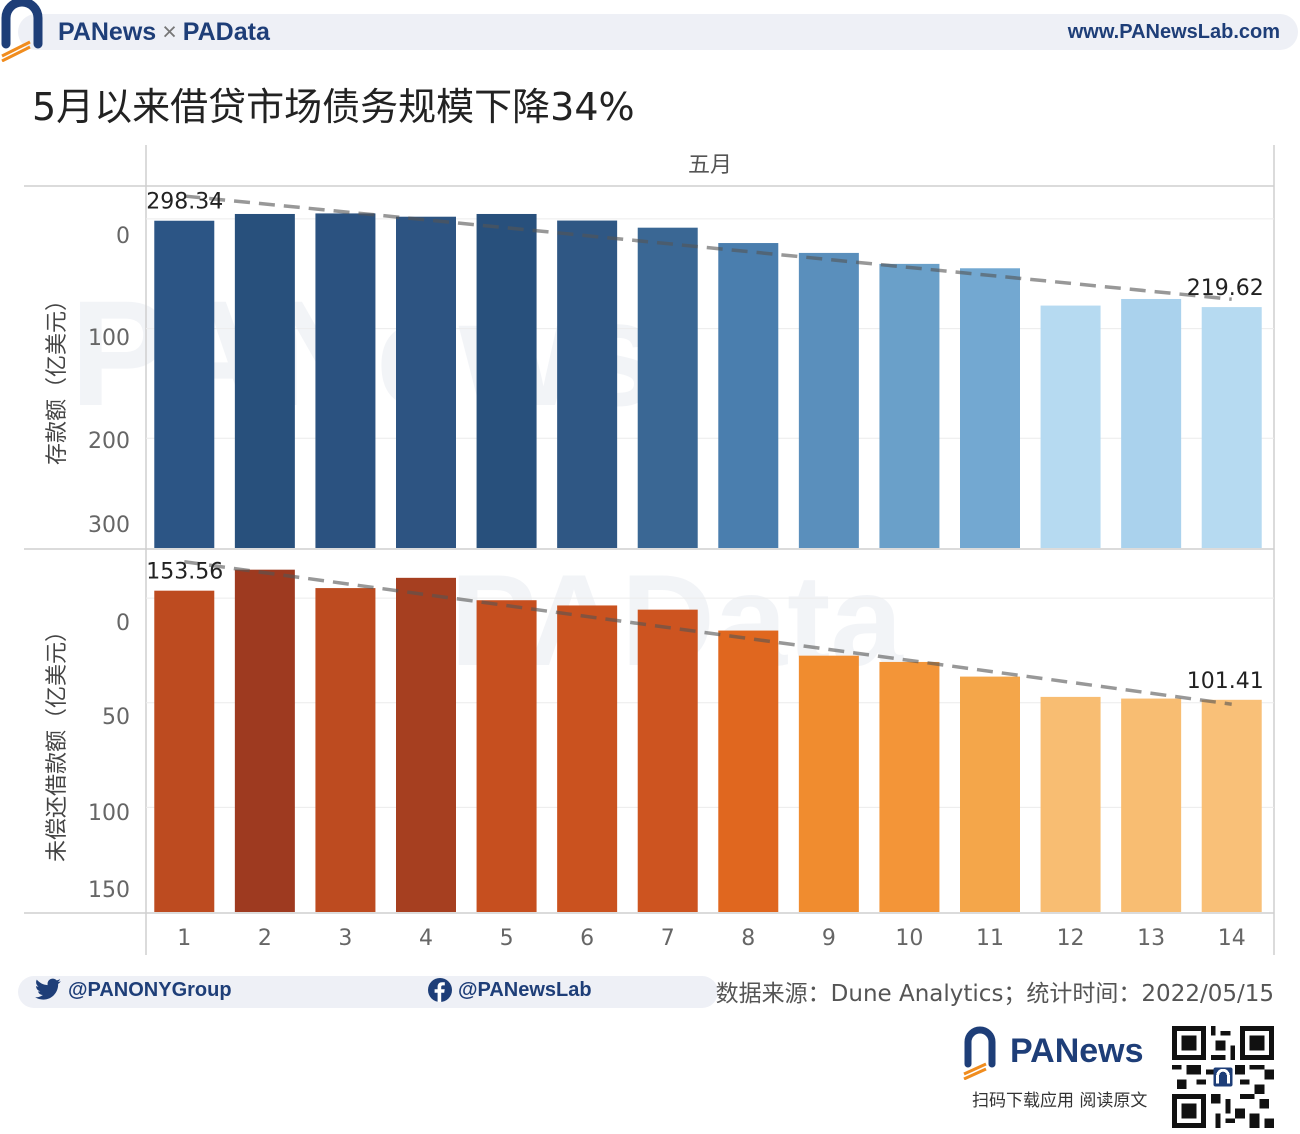 Image resolution: width=1300 pixels, height=1134 pixels. I want to click on facet-header-group: 五月, so click(710, 165).